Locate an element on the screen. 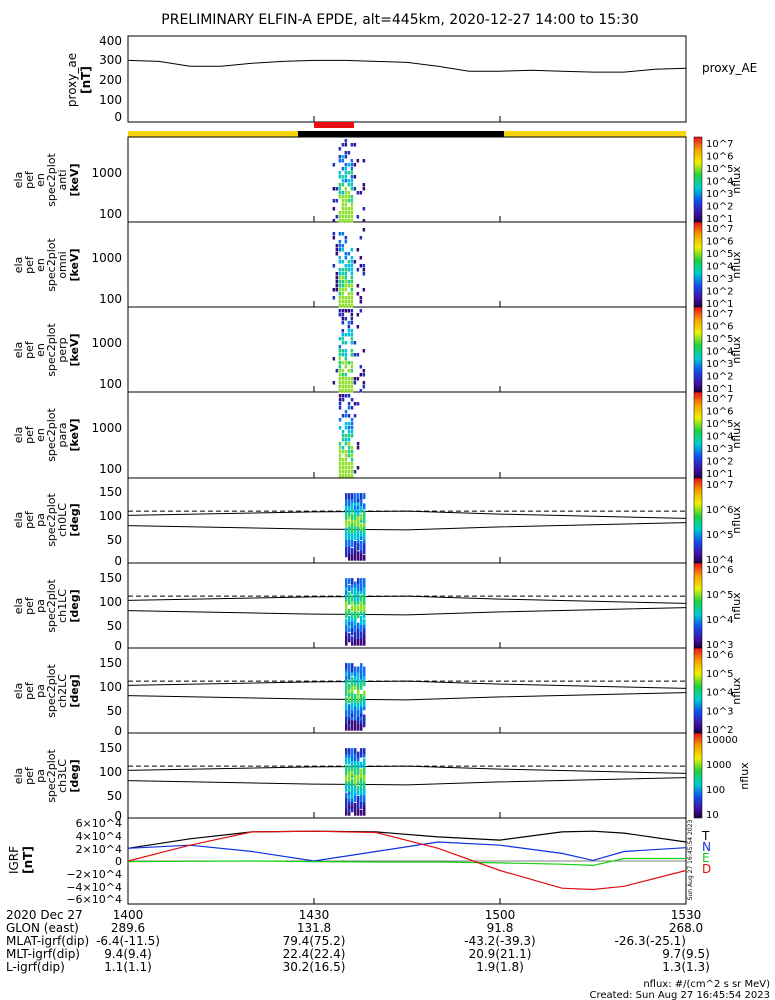 The image size is (775, 1000). ch0-ylabel-1: ela is located at coordinates (18, 520).